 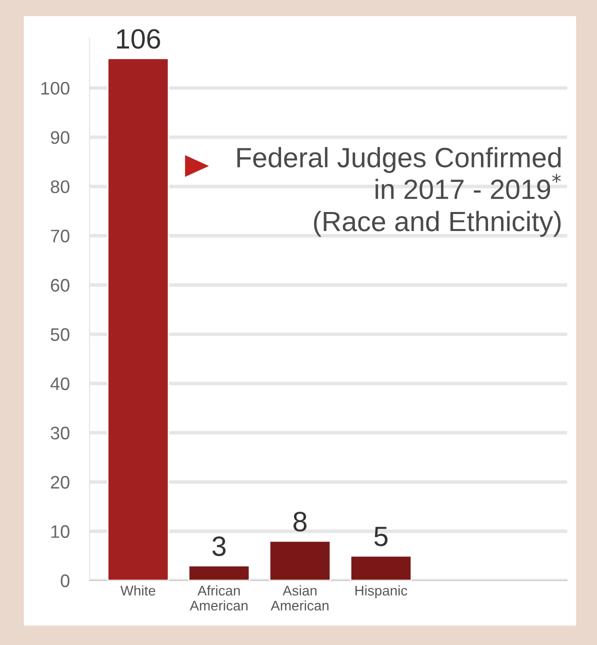 I want to click on y-tick-label: 50, so click(x=60, y=334).